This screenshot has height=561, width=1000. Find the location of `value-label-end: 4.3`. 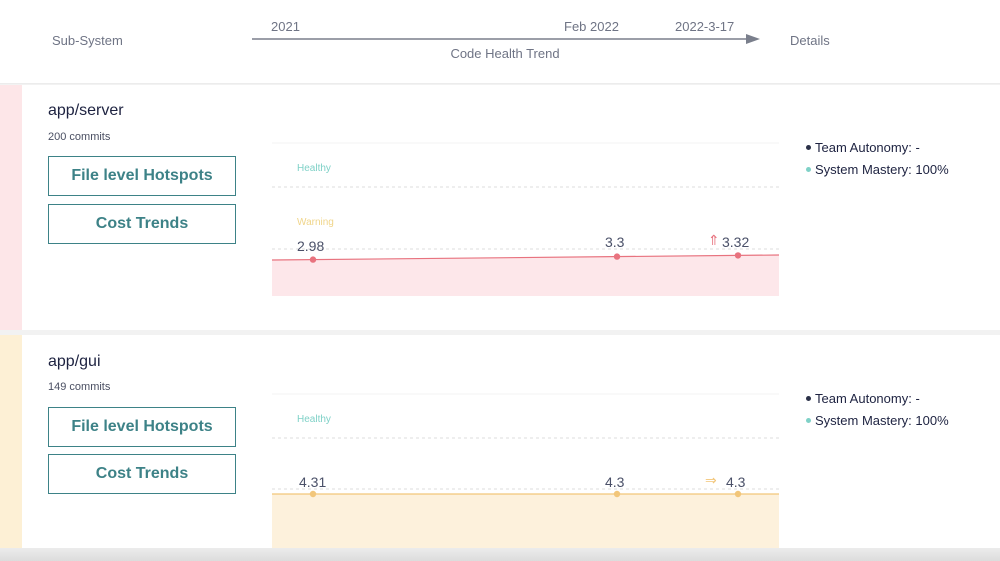

value-label-end: 4.3 is located at coordinates (736, 482).